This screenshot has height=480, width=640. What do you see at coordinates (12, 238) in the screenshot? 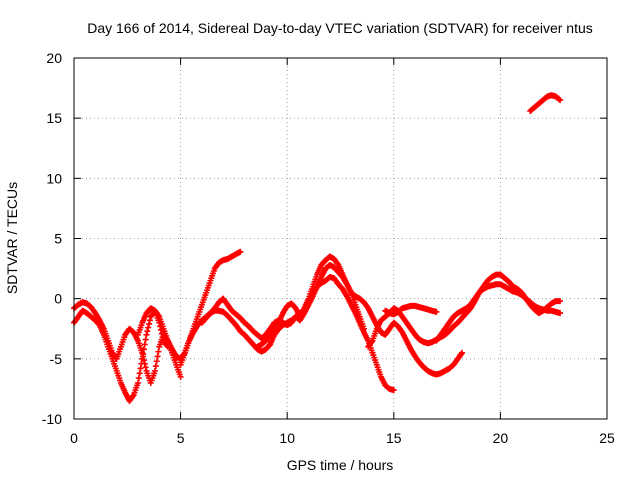
I see `y-axis-label: SDTVAR / TECUs` at bounding box center [12, 238].